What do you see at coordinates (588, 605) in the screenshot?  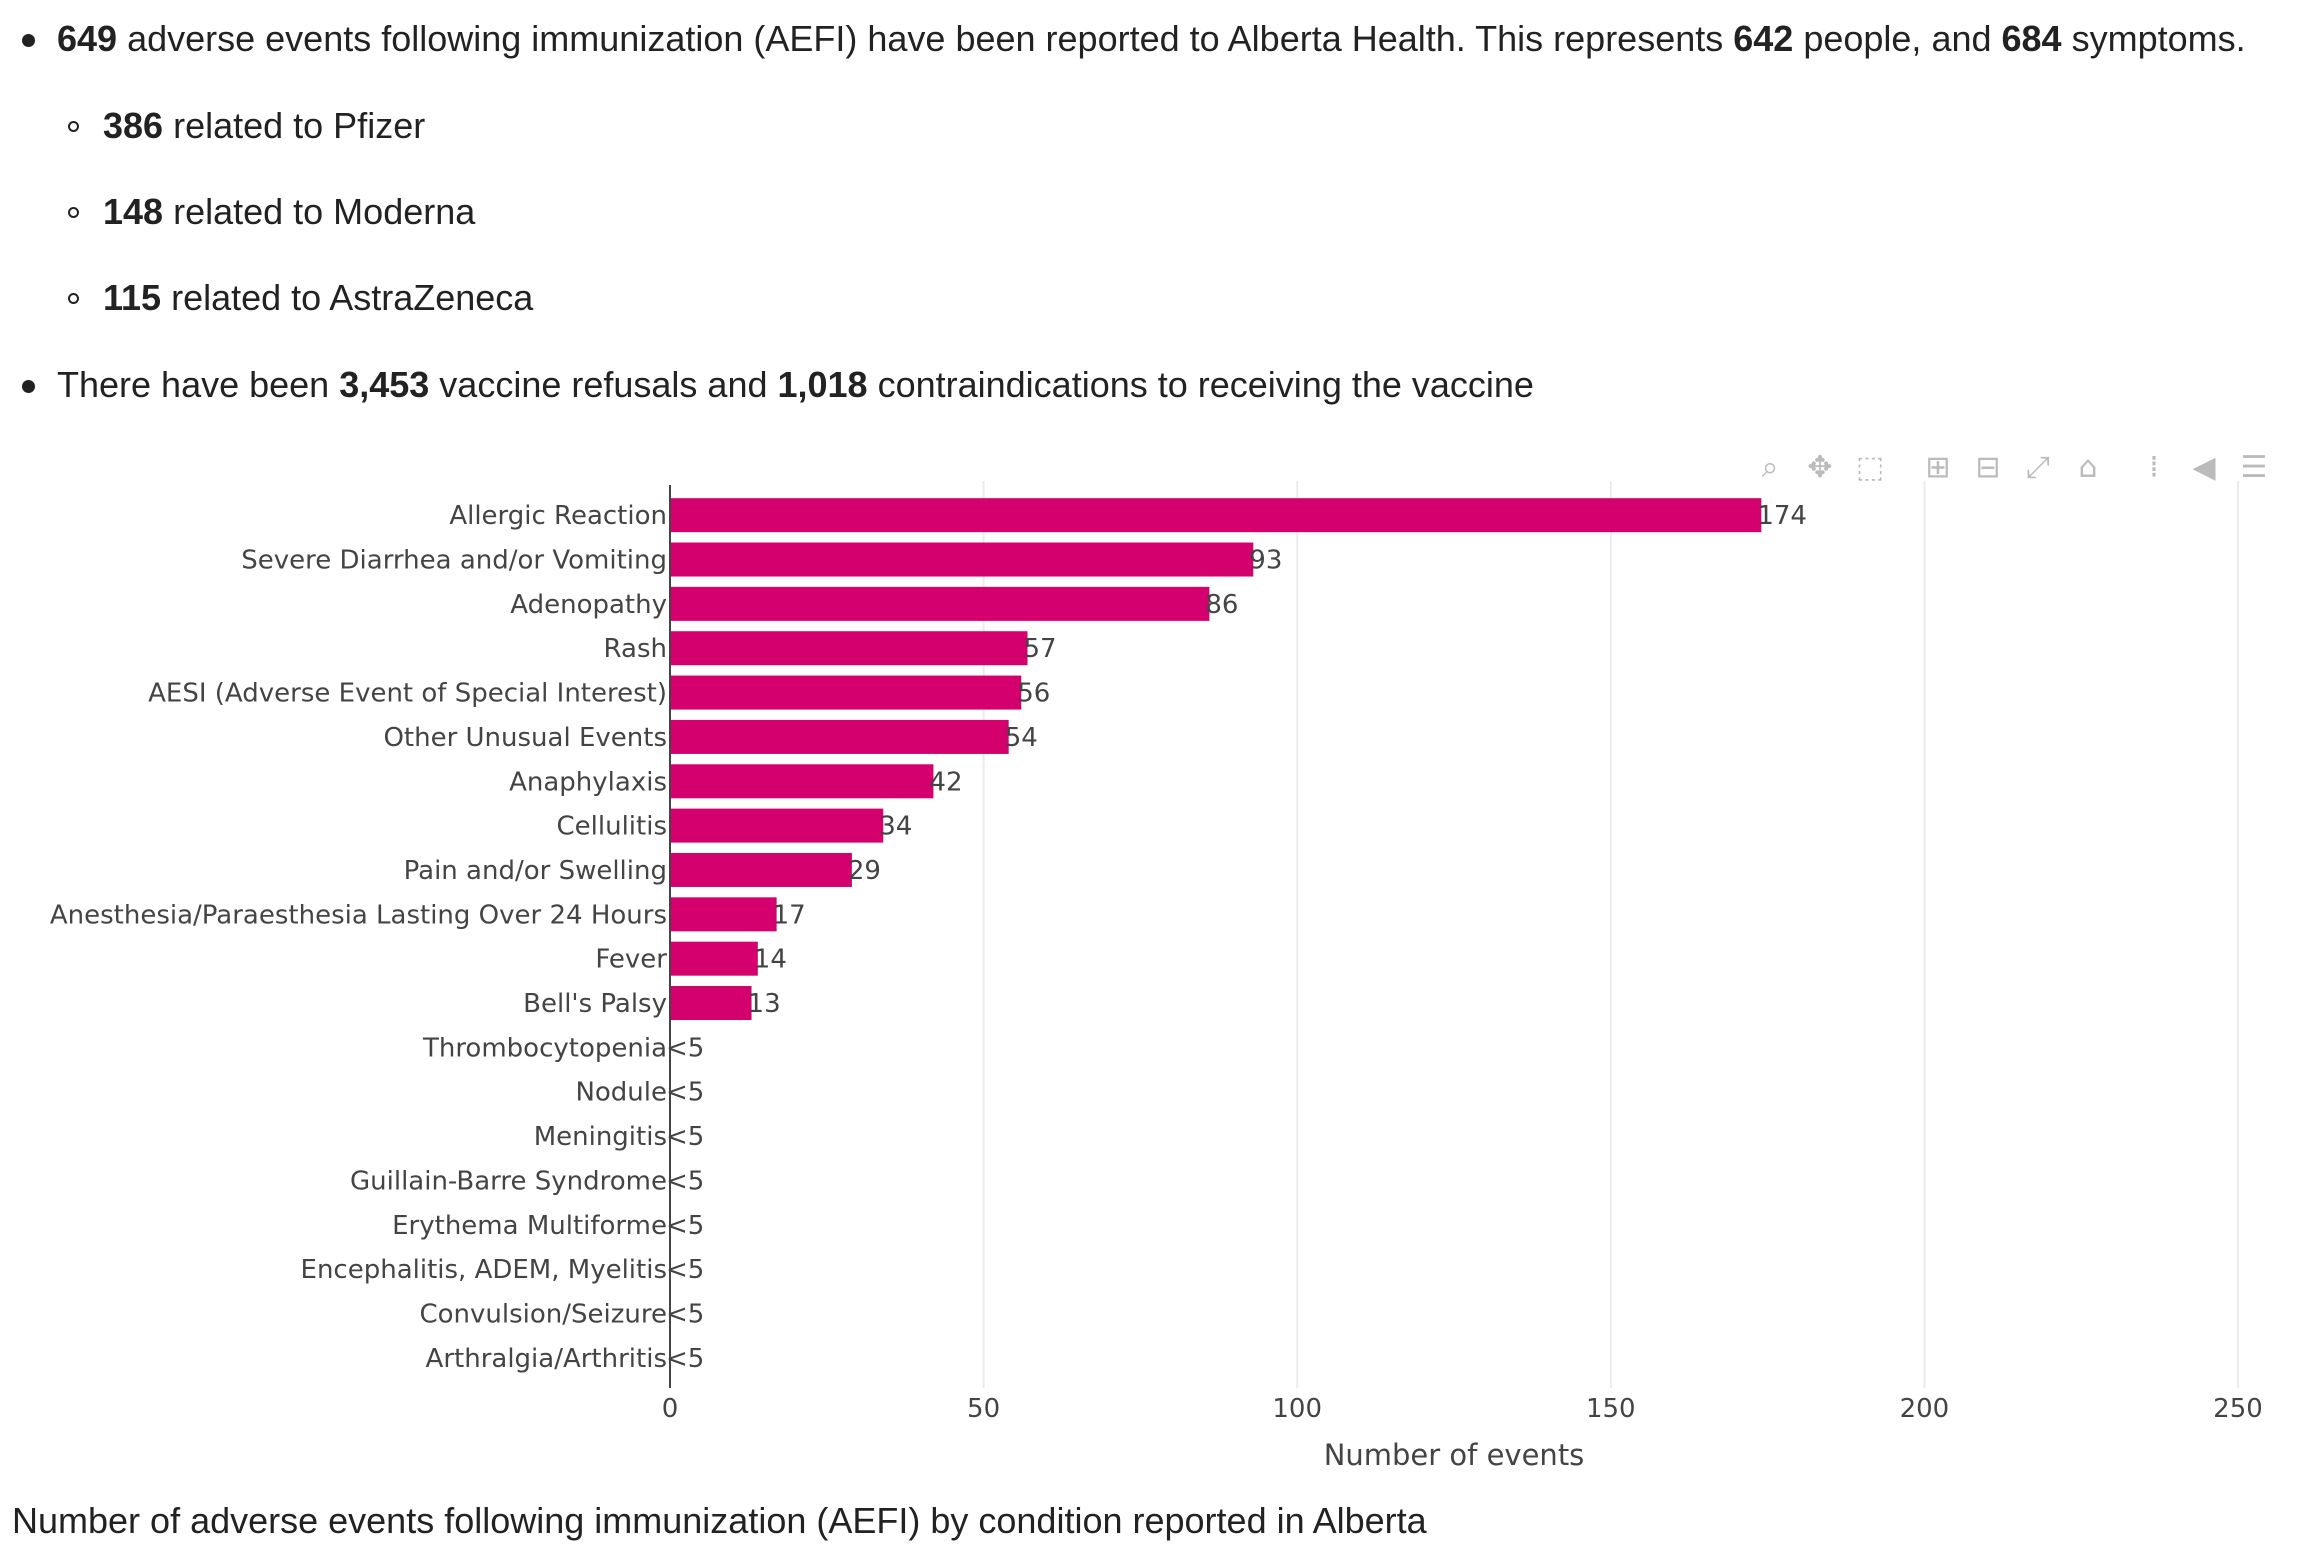 I see `category-label: Adenopathy` at bounding box center [588, 605].